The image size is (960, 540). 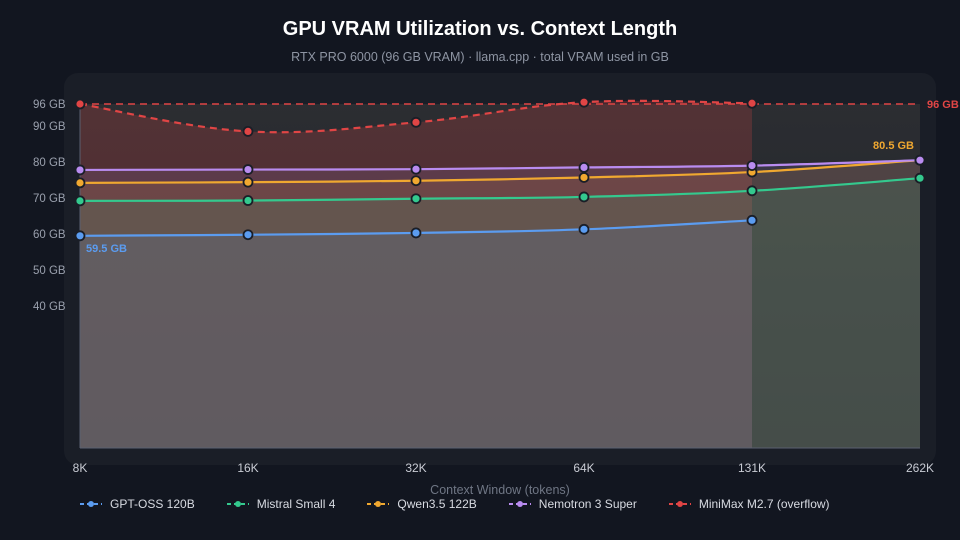 What do you see at coordinates (49, 163) in the screenshot?
I see `y-tick-label: 80 GB` at bounding box center [49, 163].